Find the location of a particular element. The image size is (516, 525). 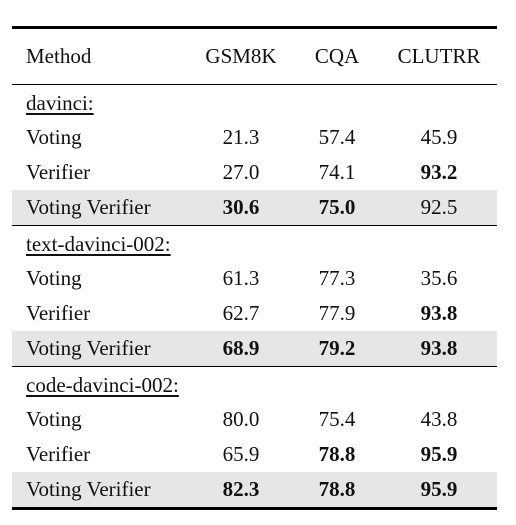

group-label: davinci: is located at coordinates (60, 103).